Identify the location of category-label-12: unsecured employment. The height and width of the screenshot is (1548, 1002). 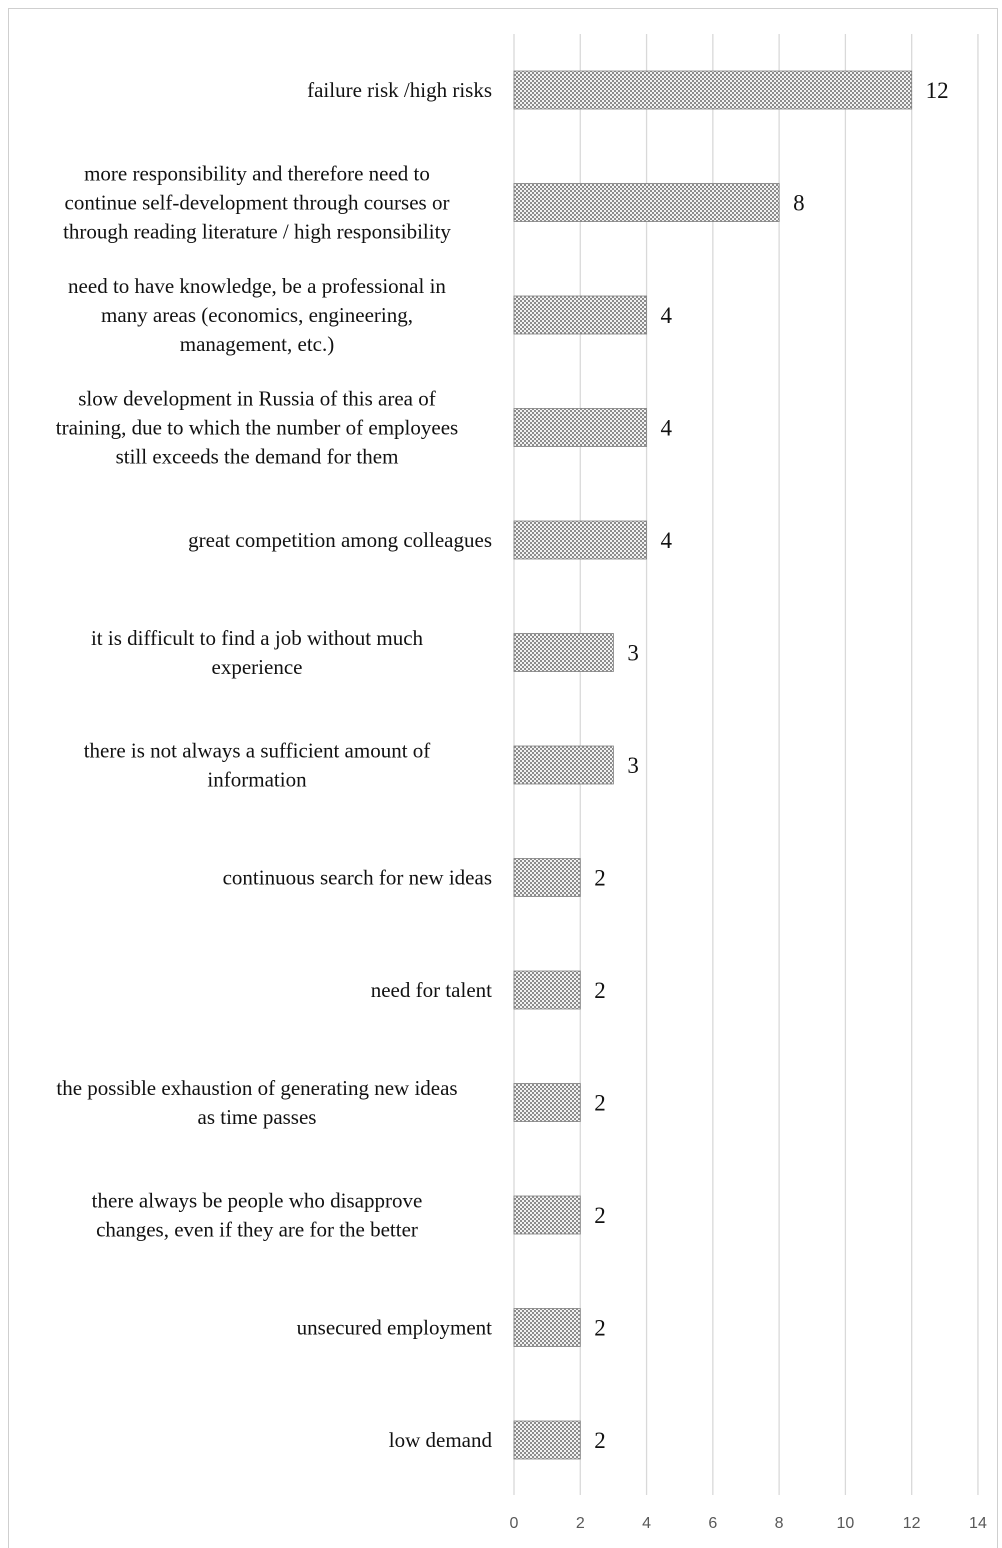
(395, 1328).